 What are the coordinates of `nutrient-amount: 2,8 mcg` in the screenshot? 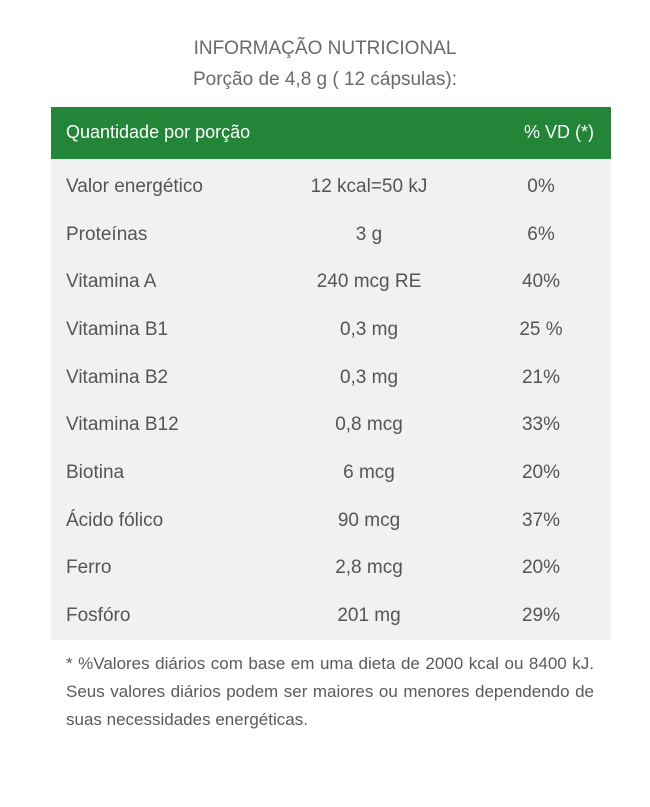 It's located at (369, 567).